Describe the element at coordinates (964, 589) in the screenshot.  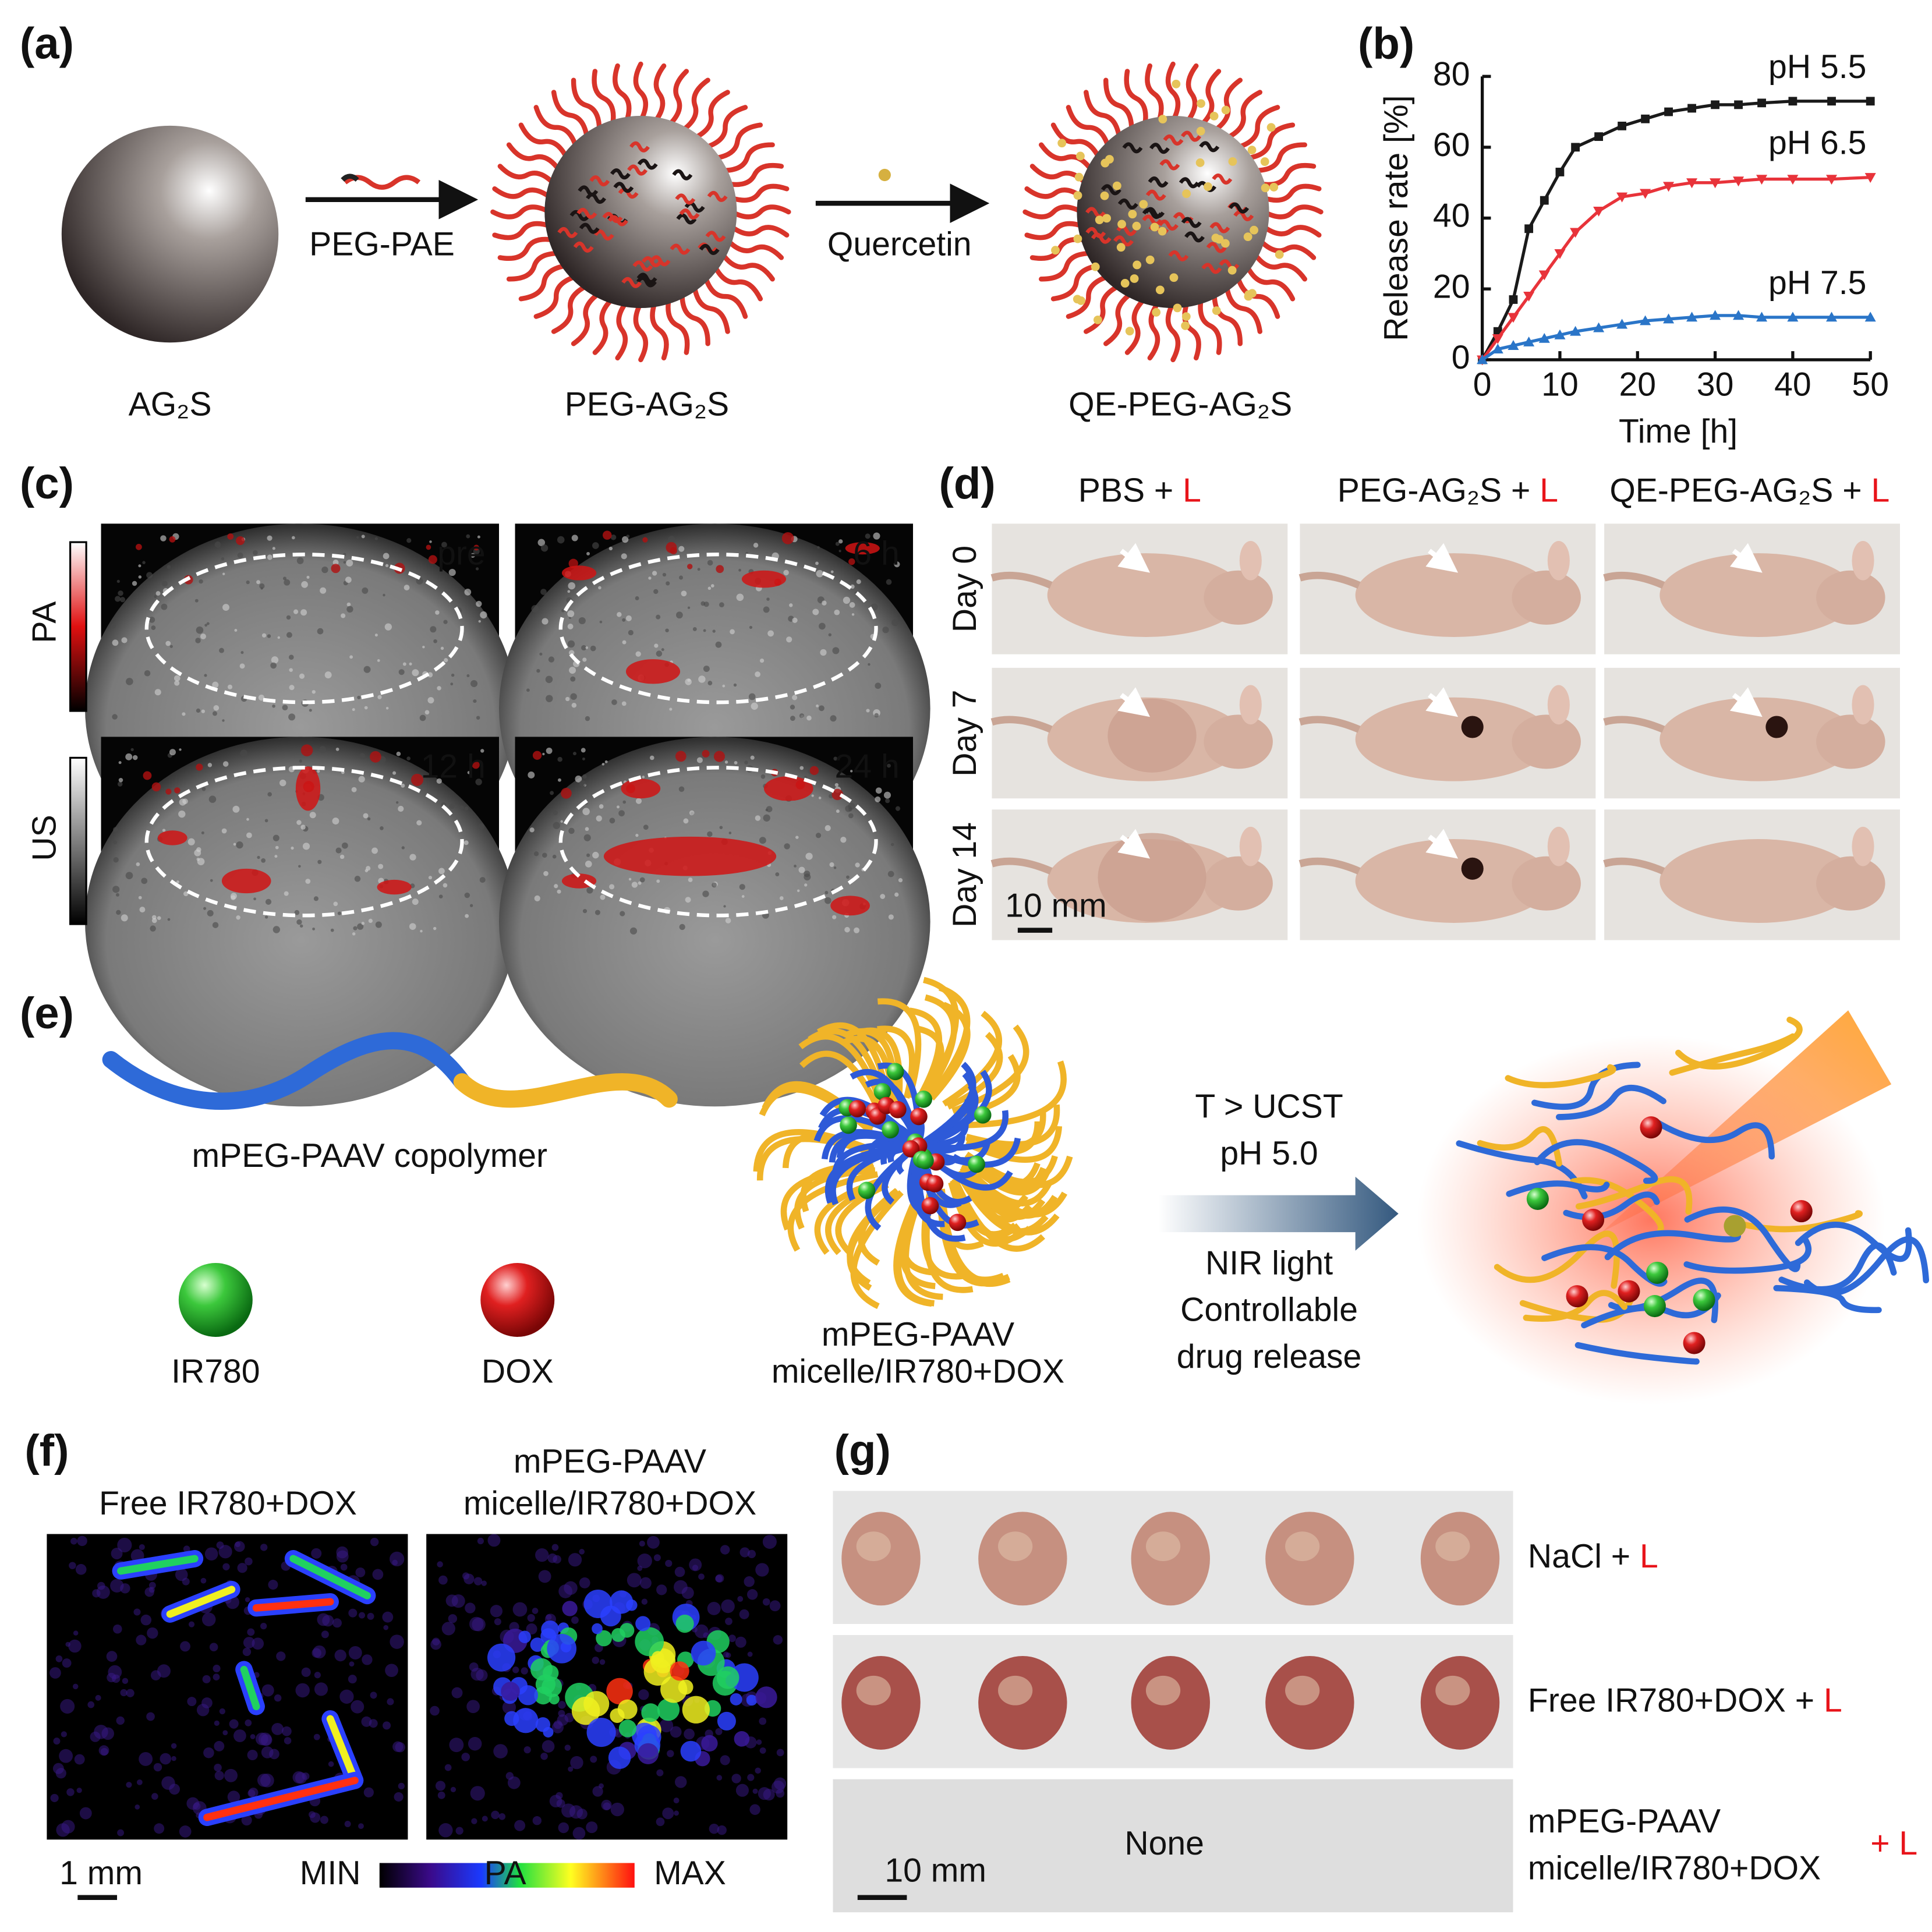
I see `row-label: Day 0` at that location.